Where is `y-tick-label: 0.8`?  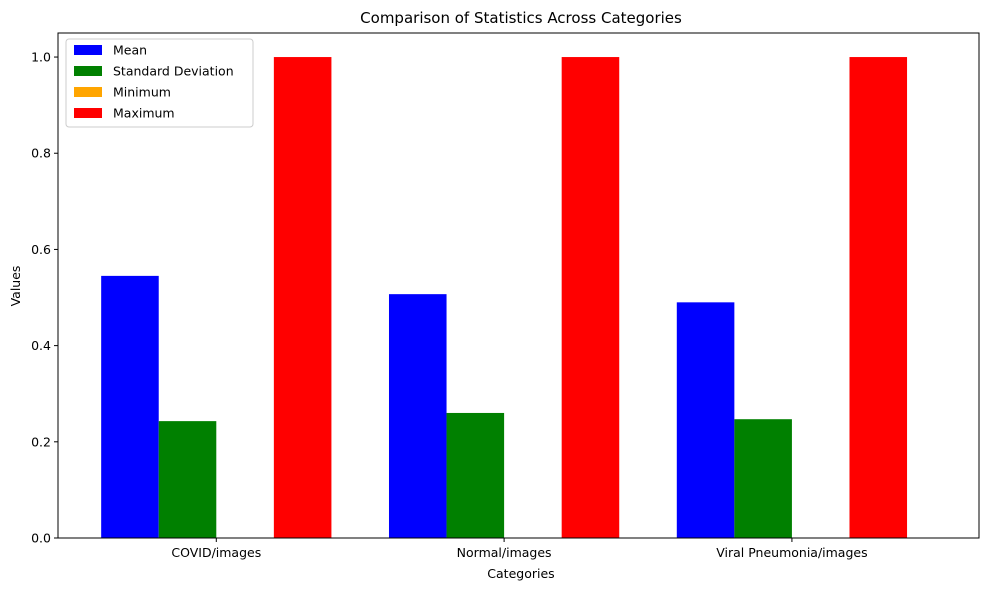
y-tick-label: 0.8 is located at coordinates (41, 153).